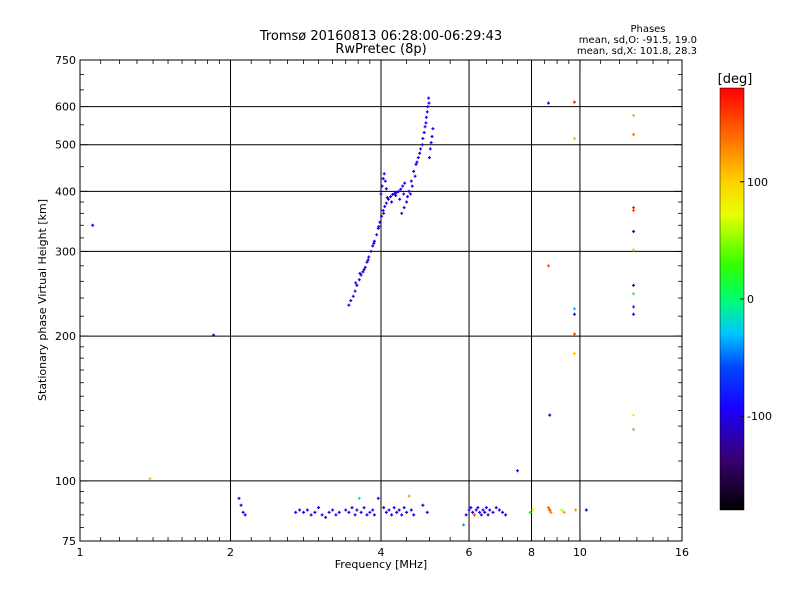 The image size is (800, 600). Describe the element at coordinates (80, 552) in the screenshot. I see `x-tick-label: 1` at that location.